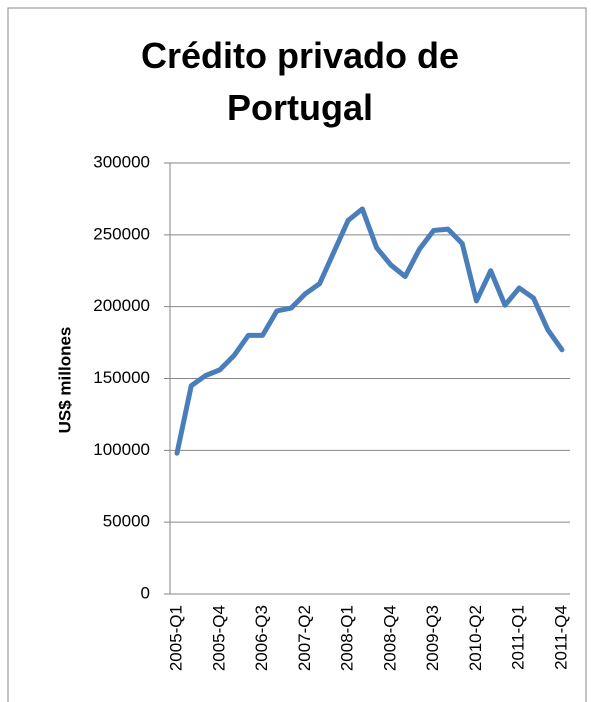  What do you see at coordinates (121, 305) in the screenshot?
I see `y-tick-label: 200000` at bounding box center [121, 305].